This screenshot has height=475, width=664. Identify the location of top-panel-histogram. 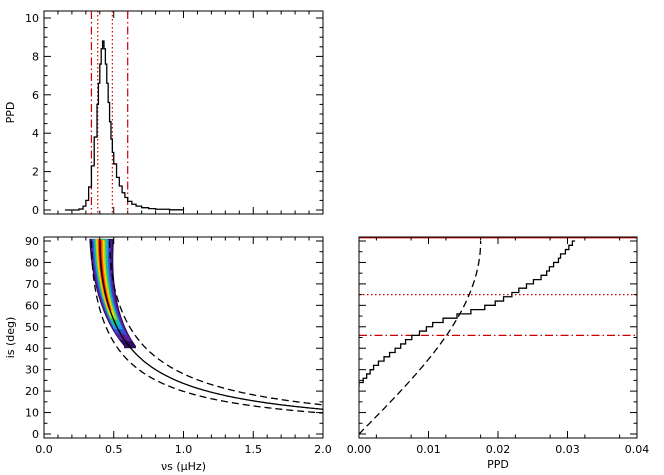
(124, 125).